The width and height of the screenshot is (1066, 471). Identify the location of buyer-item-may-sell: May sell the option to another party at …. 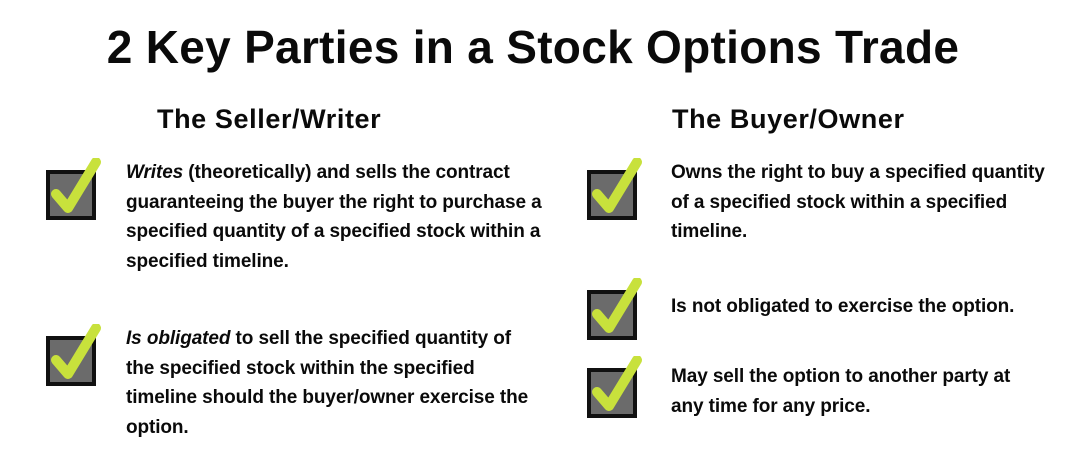
(815, 388).